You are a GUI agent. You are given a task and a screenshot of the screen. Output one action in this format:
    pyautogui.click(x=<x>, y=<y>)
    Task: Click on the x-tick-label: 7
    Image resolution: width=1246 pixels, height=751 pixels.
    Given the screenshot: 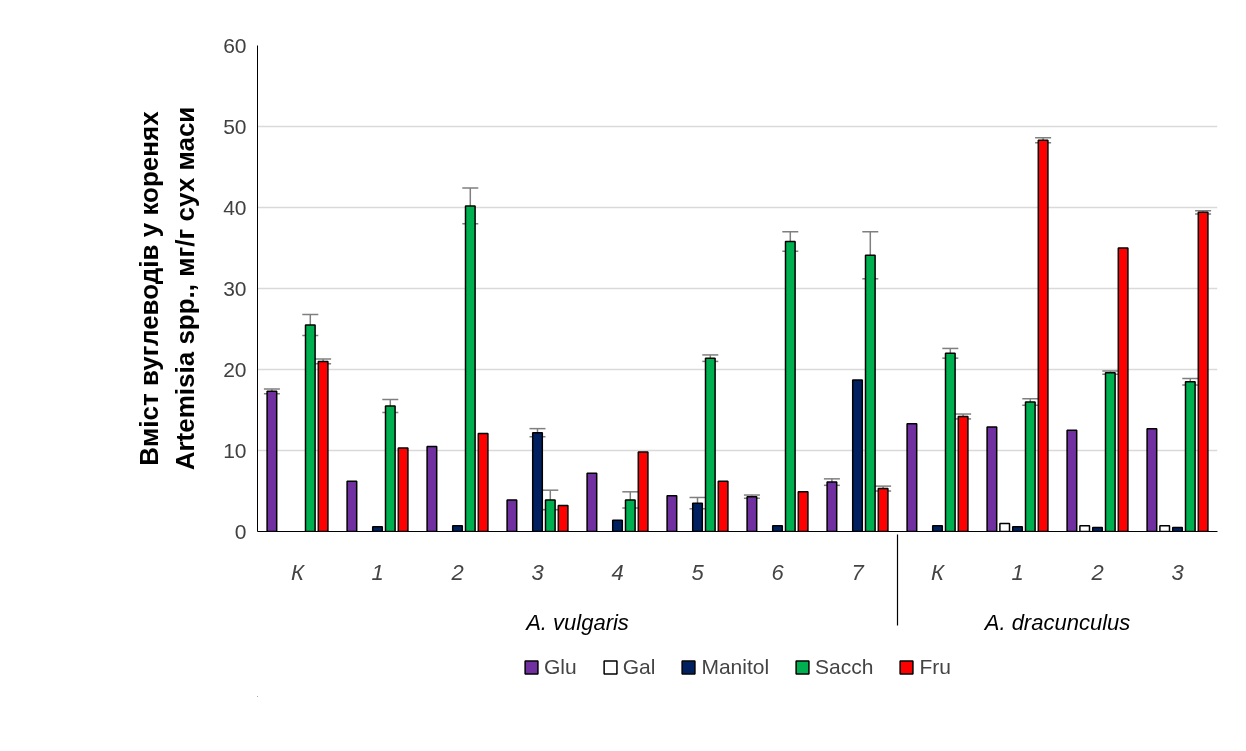 What is the action you would take?
    pyautogui.click(x=858, y=572)
    